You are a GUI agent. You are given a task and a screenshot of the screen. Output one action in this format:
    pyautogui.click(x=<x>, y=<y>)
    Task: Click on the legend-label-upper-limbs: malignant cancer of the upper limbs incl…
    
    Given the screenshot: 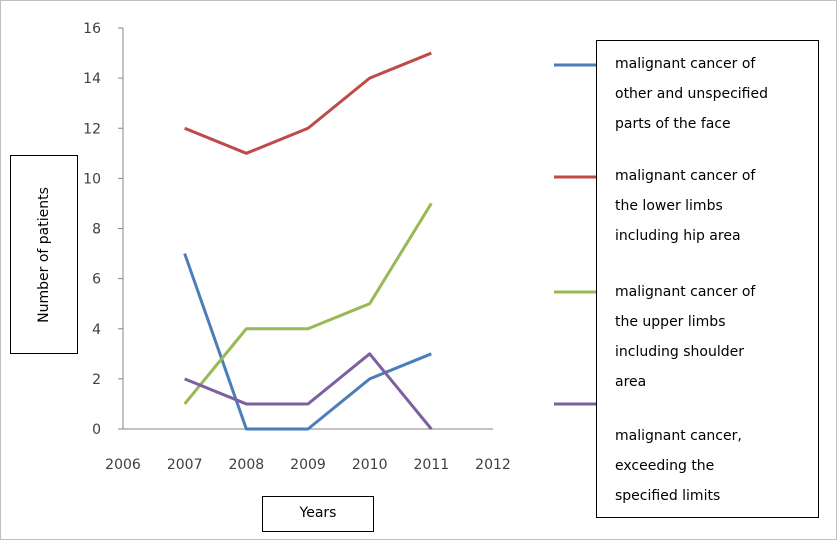 What is the action you would take?
    pyautogui.click(x=685, y=337)
    